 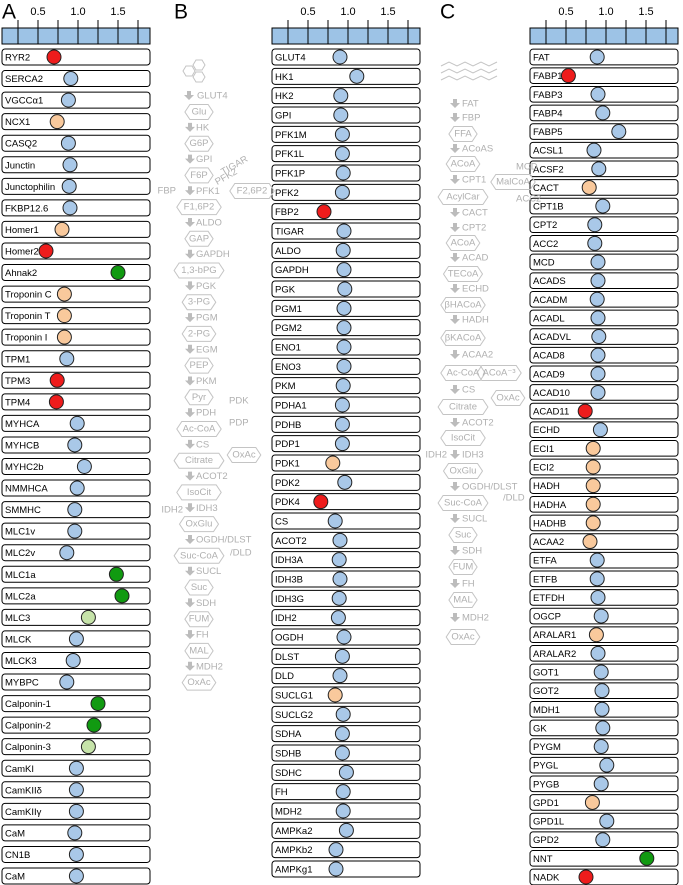 What do you see at coordinates (287, 657) in the screenshot?
I see `row-label: DLST` at bounding box center [287, 657].